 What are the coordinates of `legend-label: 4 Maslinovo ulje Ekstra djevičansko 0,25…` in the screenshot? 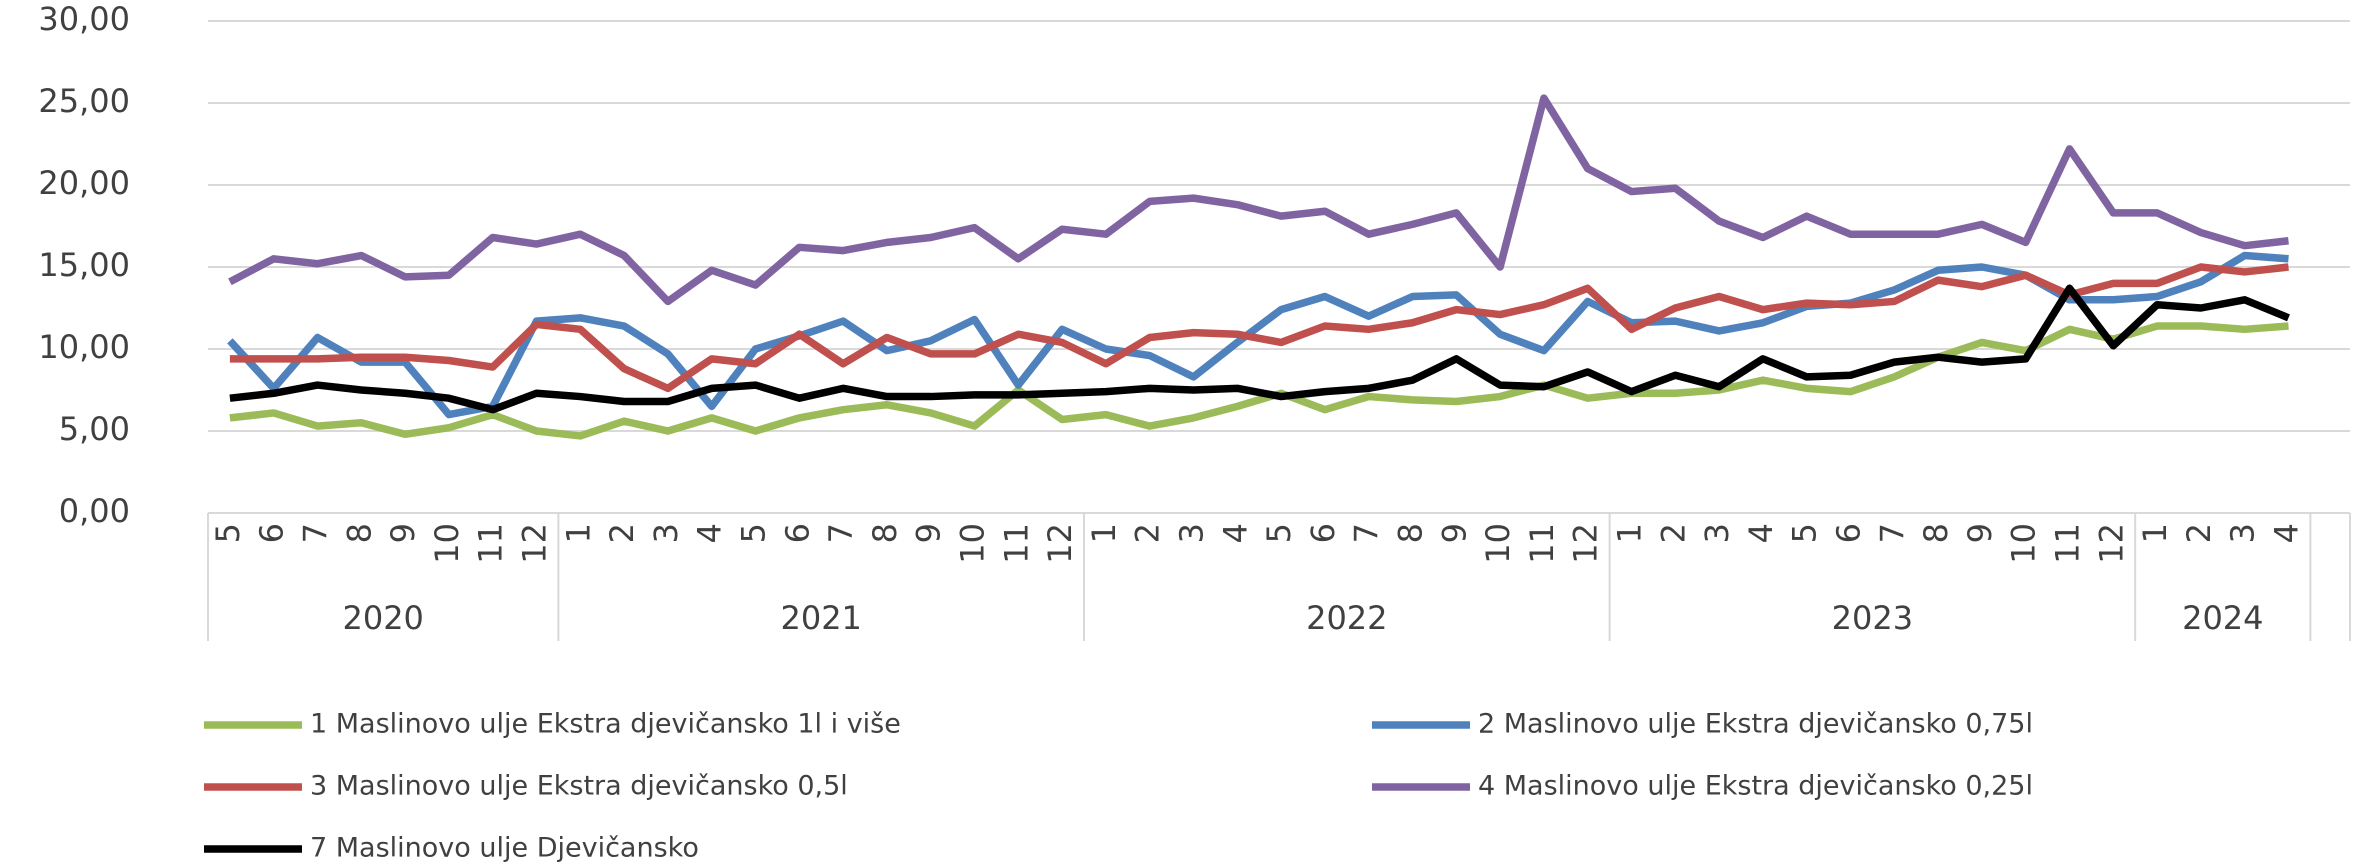 It's located at (1755, 786).